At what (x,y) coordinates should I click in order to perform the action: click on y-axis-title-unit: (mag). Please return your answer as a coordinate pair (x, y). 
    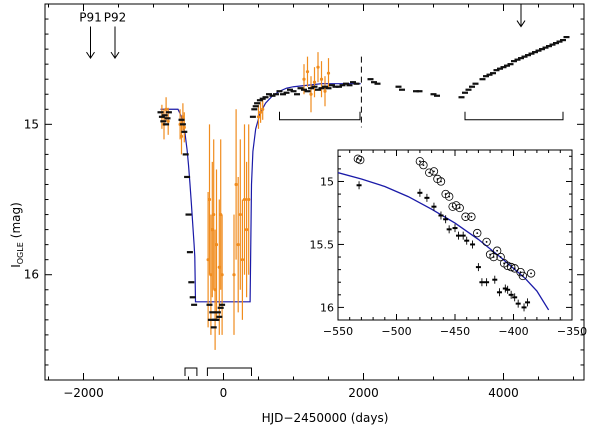
    Looking at the image, I should click on (16, 220).